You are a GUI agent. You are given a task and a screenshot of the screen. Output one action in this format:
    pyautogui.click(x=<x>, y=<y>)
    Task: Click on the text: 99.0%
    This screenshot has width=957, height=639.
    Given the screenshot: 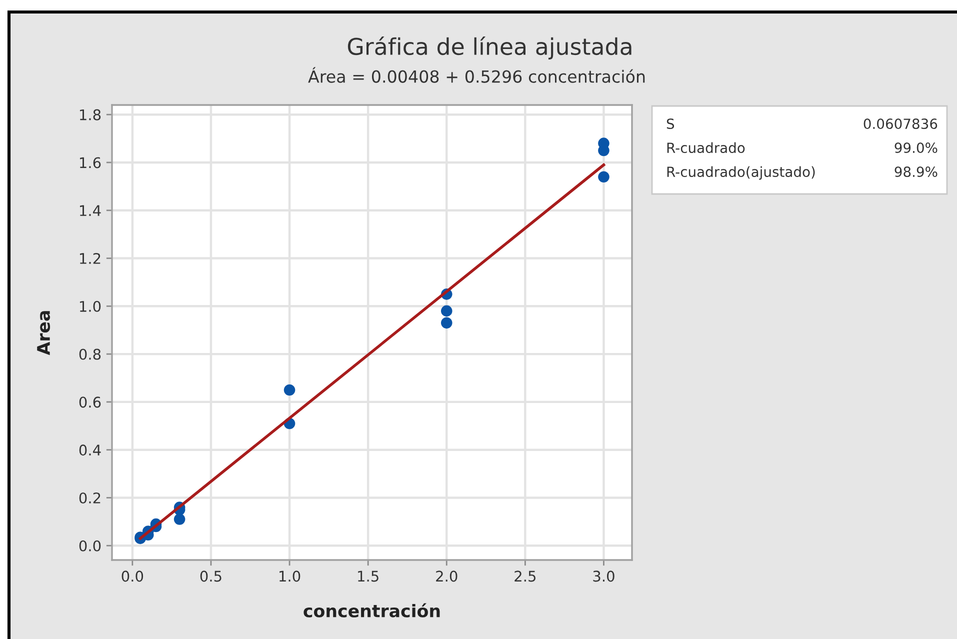 What is the action you would take?
    pyautogui.click(x=916, y=148)
    